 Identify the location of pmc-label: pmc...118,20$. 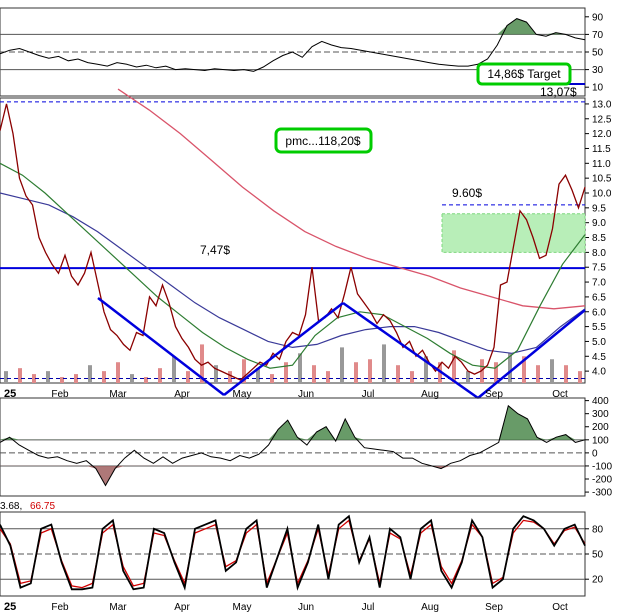
(322, 141).